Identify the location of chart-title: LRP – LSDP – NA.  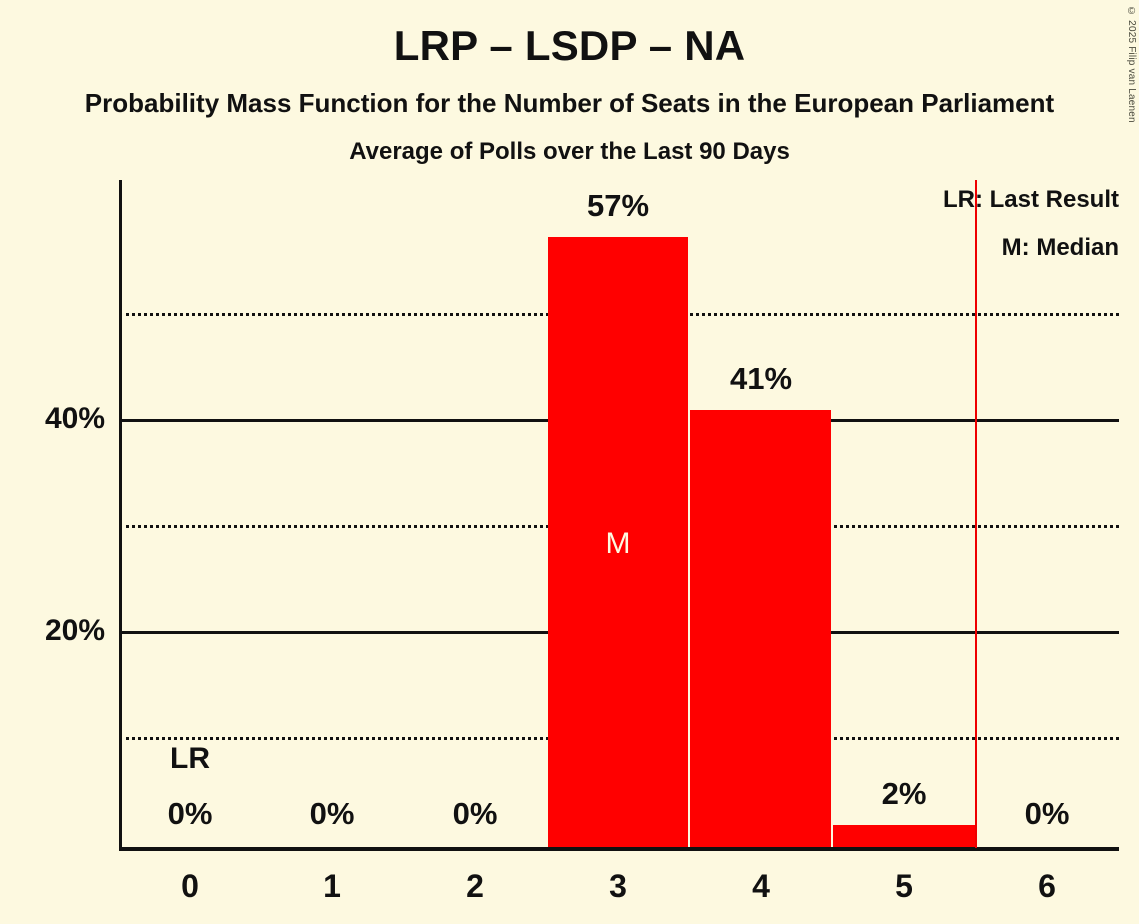
(569, 45).